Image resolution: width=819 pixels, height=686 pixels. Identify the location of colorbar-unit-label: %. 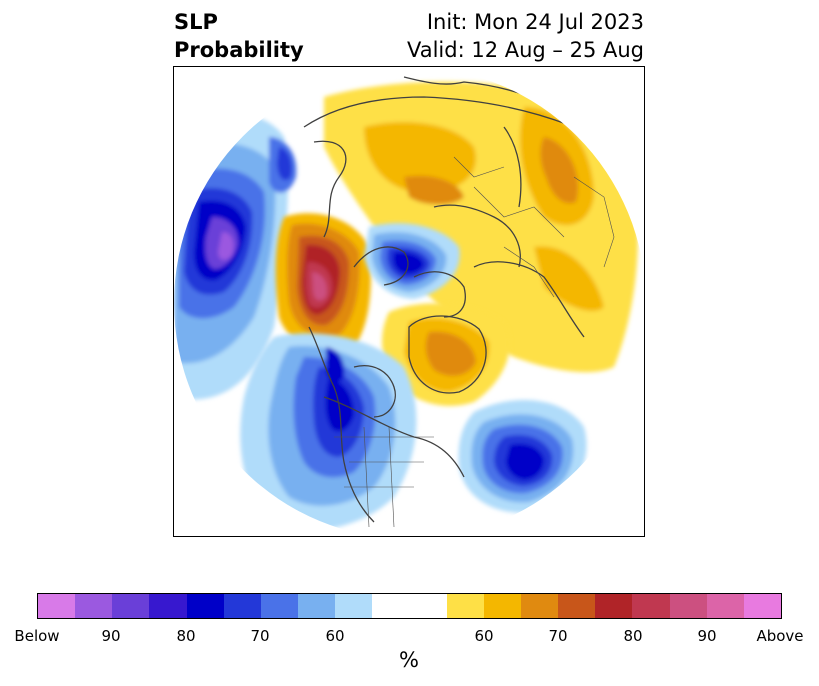
(409, 660).